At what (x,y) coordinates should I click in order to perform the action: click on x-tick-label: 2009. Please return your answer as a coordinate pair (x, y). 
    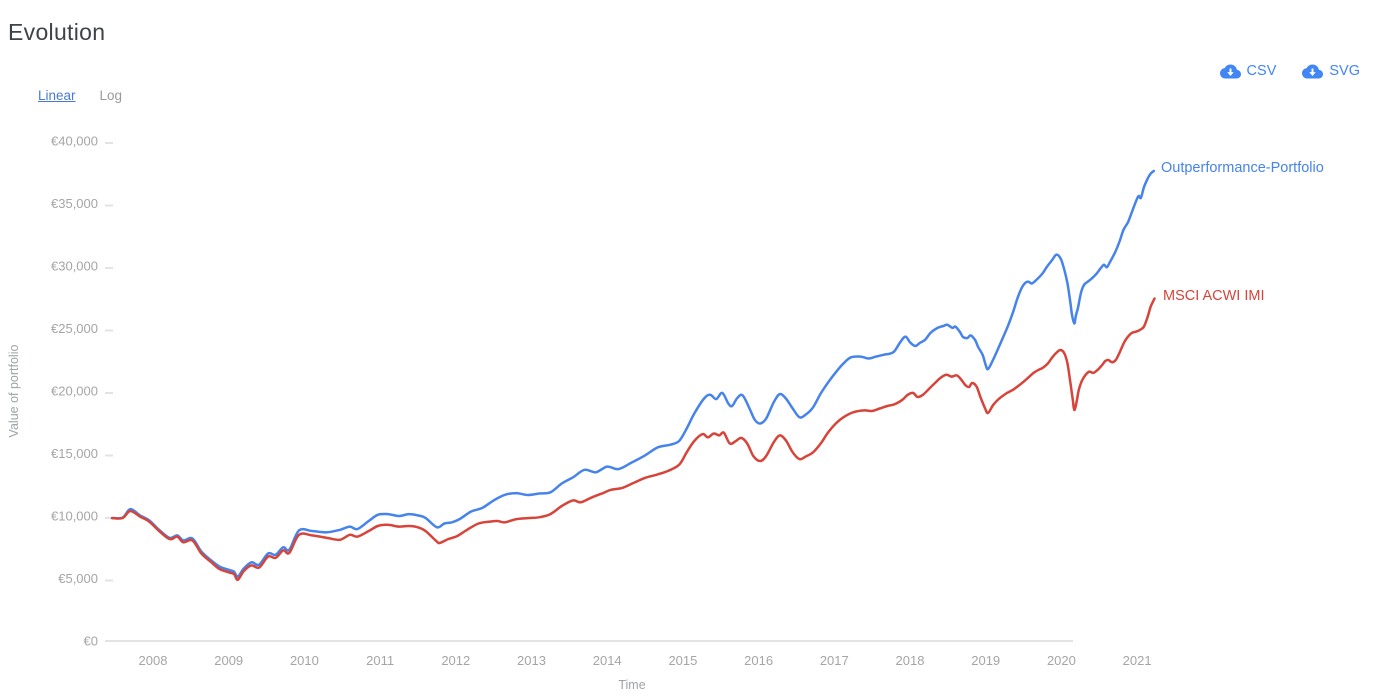
    Looking at the image, I should click on (228, 660).